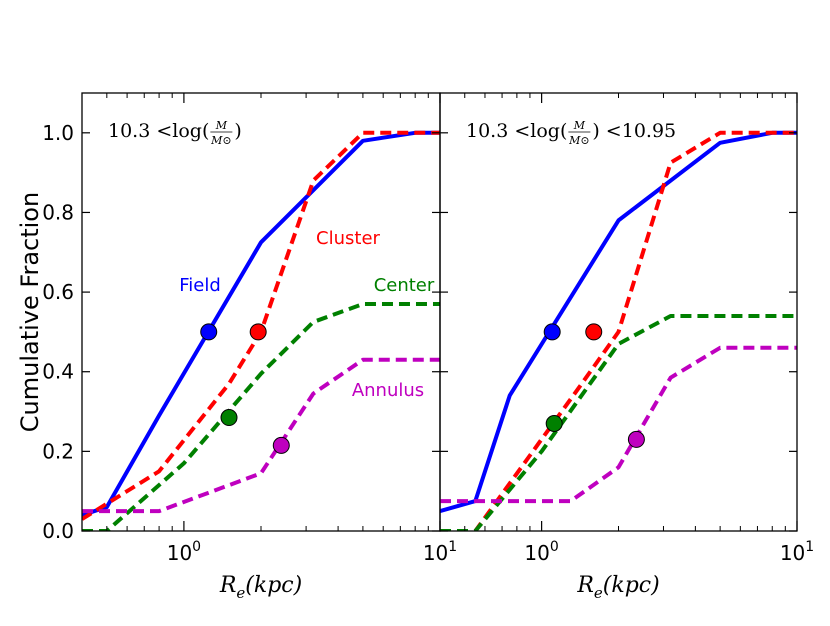  Describe the element at coordinates (58, 451) in the screenshot. I see `y-tick-label: 0.2` at that location.